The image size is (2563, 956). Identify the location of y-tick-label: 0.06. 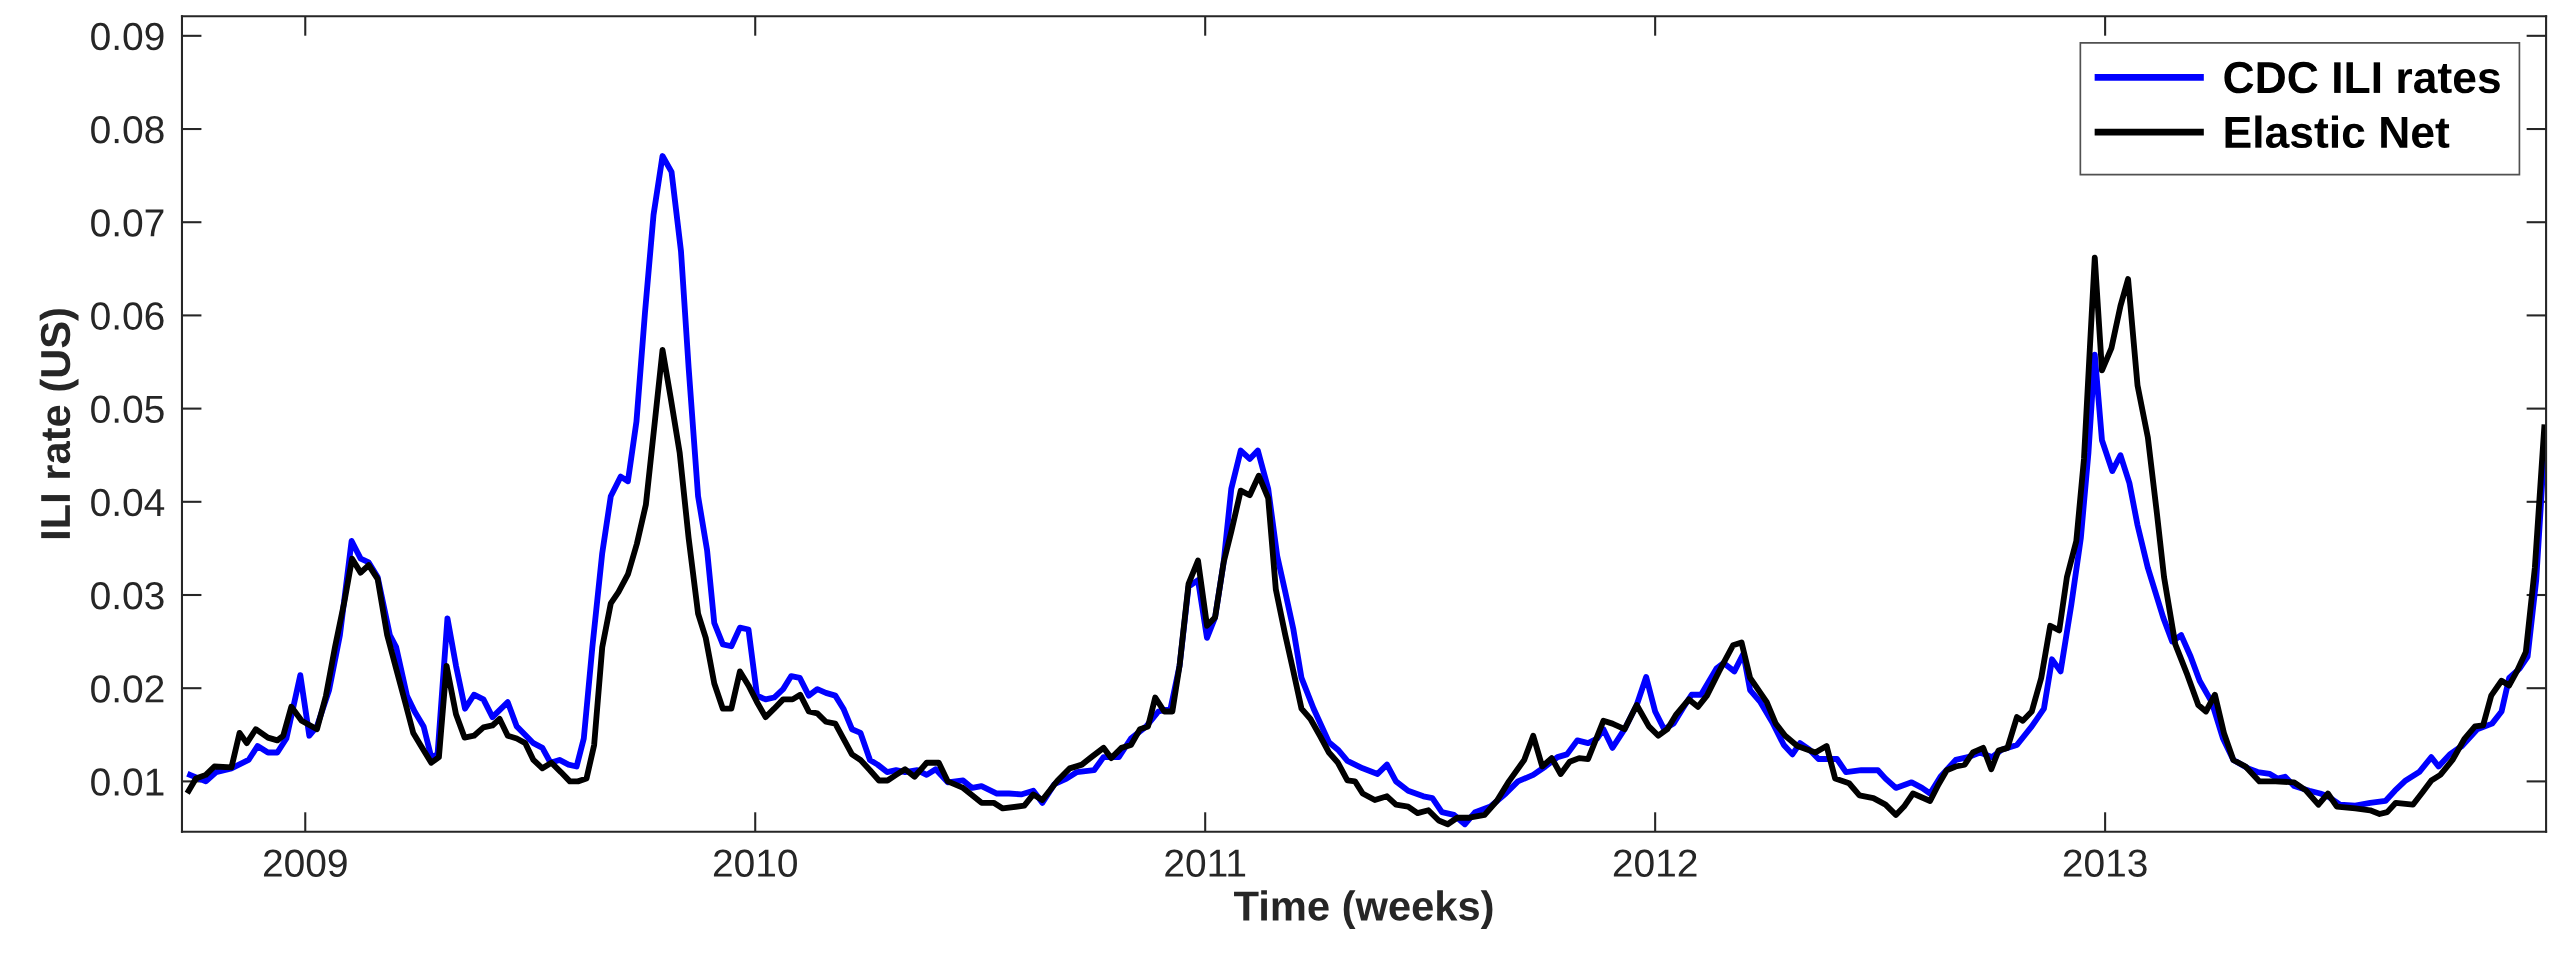
(127, 316).